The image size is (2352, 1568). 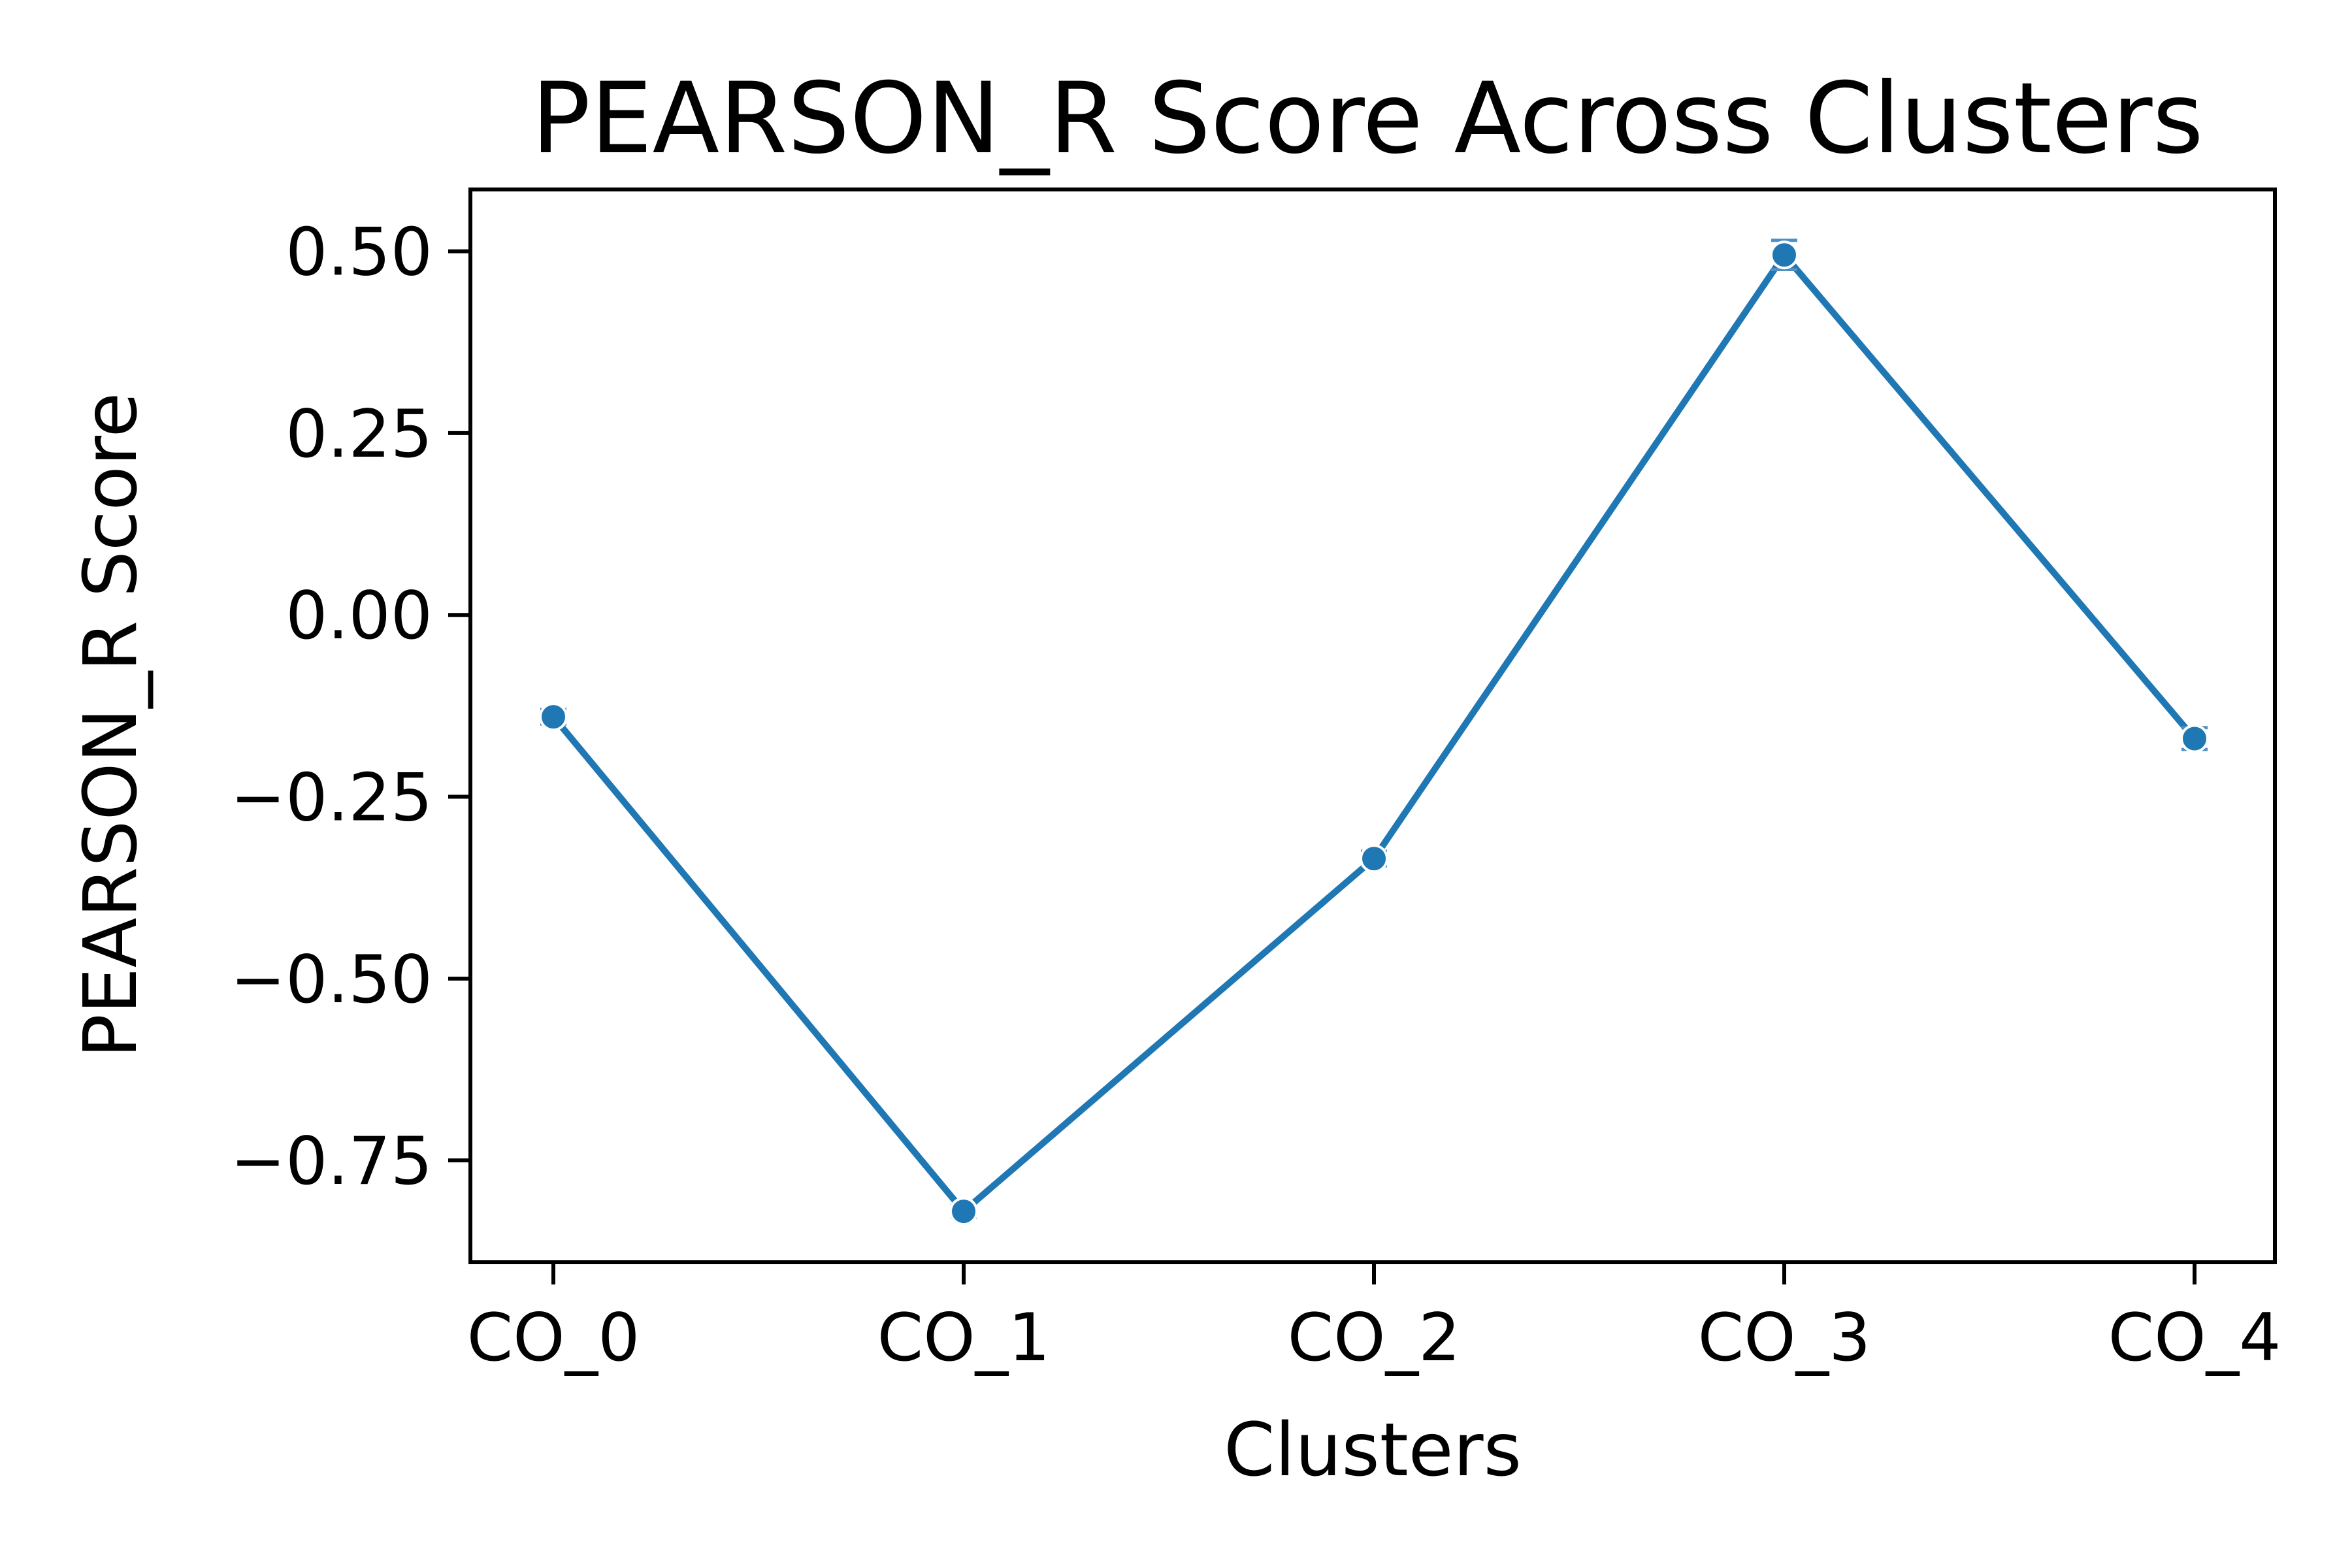 I want to click on x-tick-label: CO_4, so click(x=2194, y=1337).